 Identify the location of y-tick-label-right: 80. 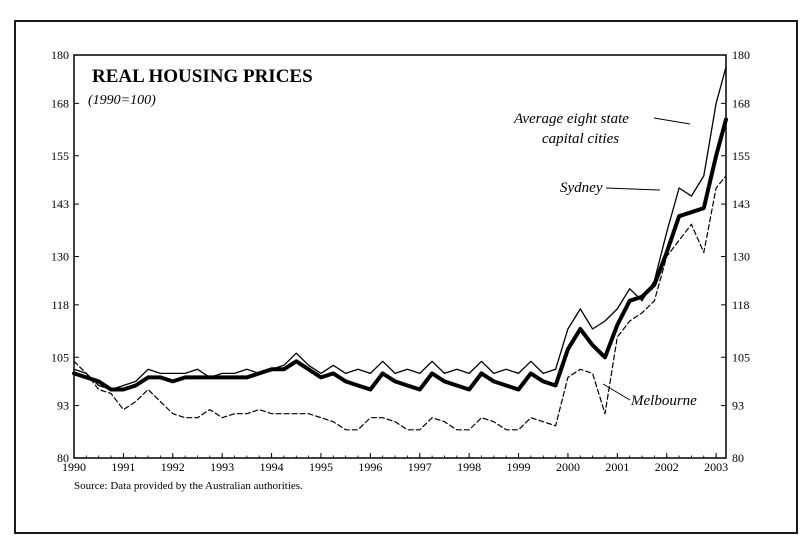
(738, 458).